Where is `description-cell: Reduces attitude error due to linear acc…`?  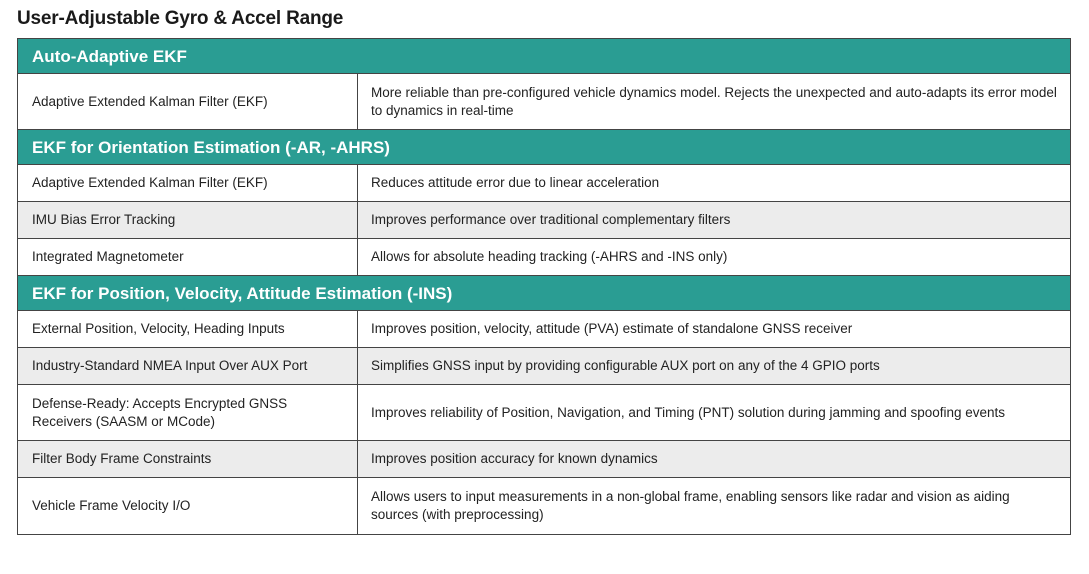
description-cell: Reduces attitude error due to linear acc… is located at coordinates (515, 182).